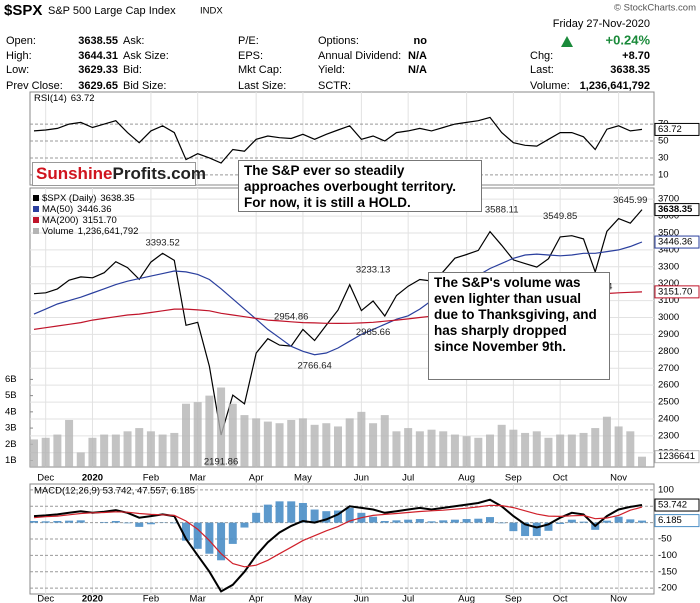 This screenshot has width=700, height=603. What do you see at coordinates (675, 291) in the screenshot?
I see `value-tag-label: 3151.70` at bounding box center [675, 291].